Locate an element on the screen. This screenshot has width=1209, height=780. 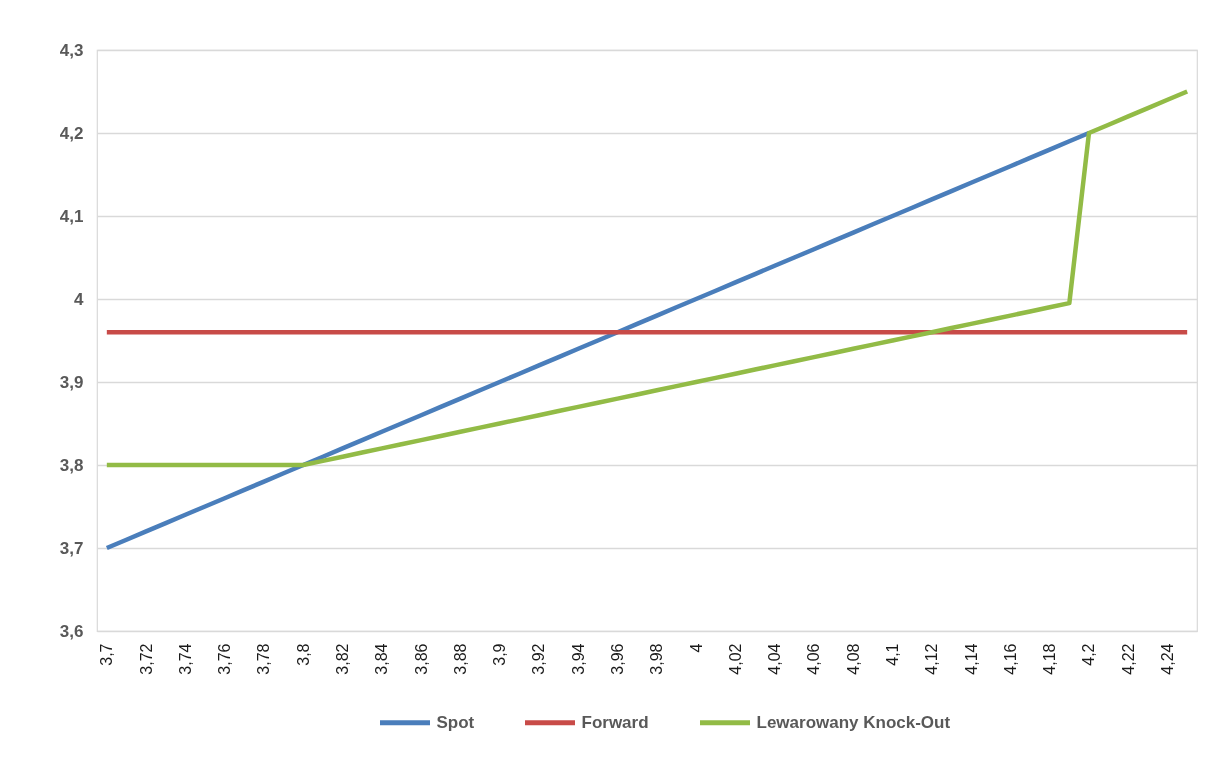
x-tick-label: 3,94 is located at coordinates (578, 659).